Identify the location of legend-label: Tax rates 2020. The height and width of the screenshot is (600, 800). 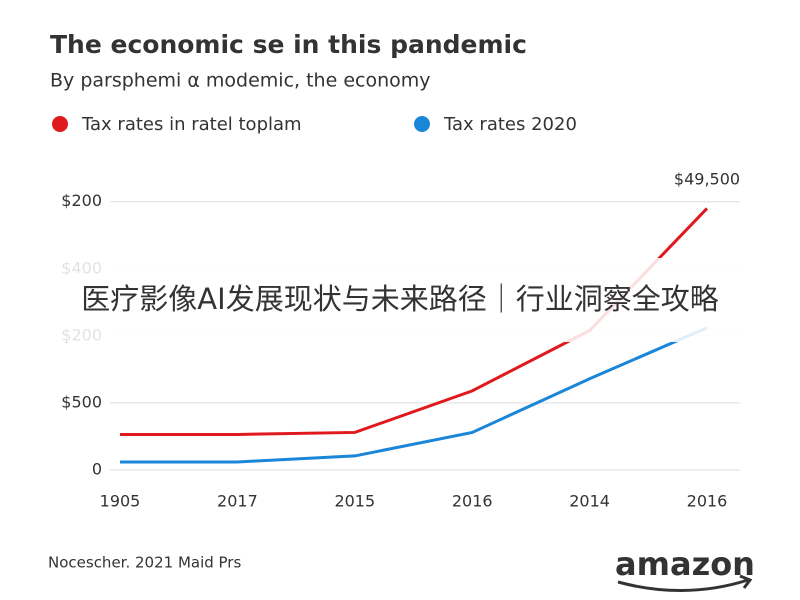
(510, 124).